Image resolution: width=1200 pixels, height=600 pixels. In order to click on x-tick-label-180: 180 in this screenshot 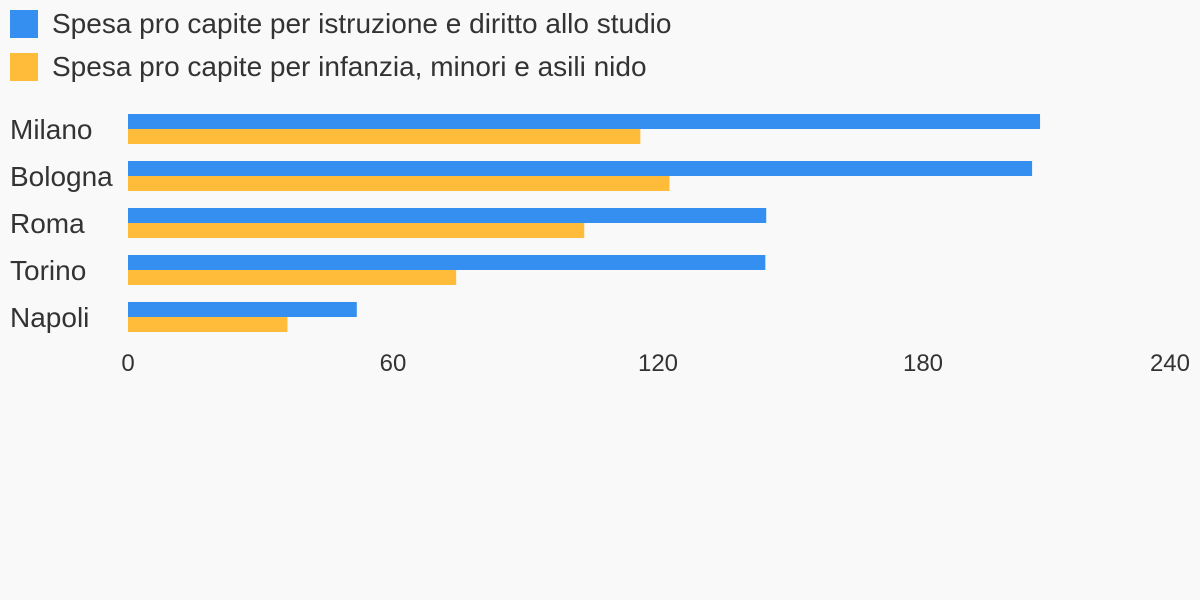, I will do `click(923, 363)`.